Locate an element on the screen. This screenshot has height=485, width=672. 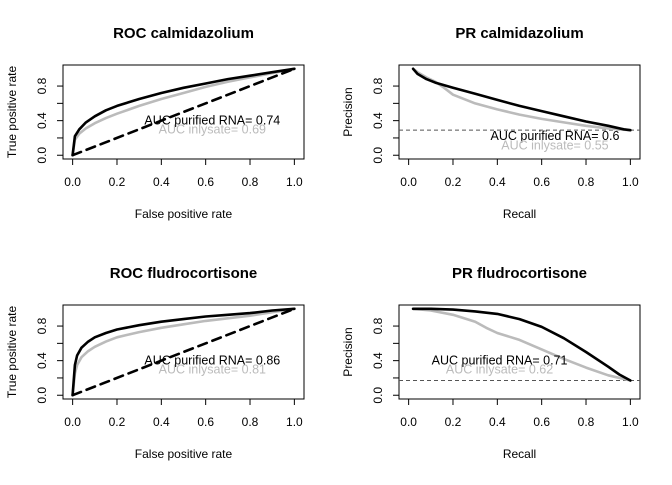
auc-annotation: AUC purified RNA= 0.86 is located at coordinates (212, 361).